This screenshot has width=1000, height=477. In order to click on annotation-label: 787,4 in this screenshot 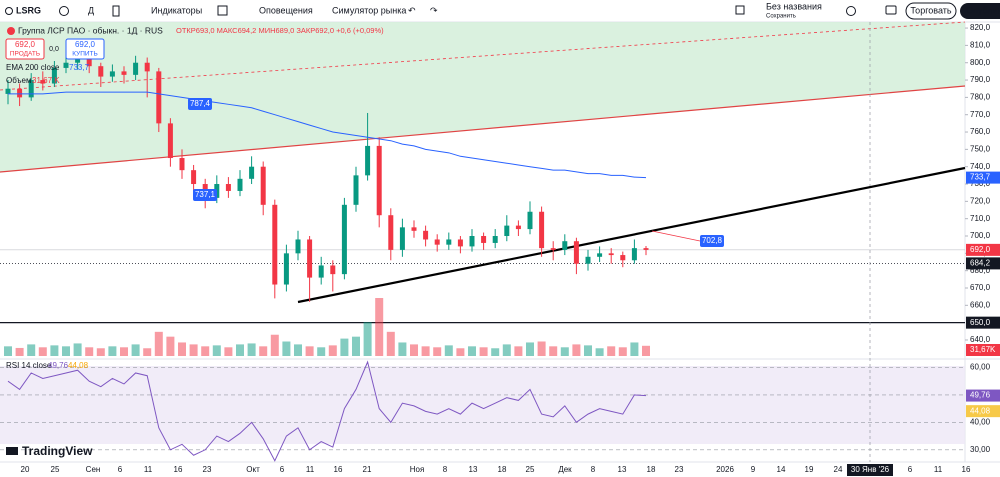, I will do `click(200, 103)`.